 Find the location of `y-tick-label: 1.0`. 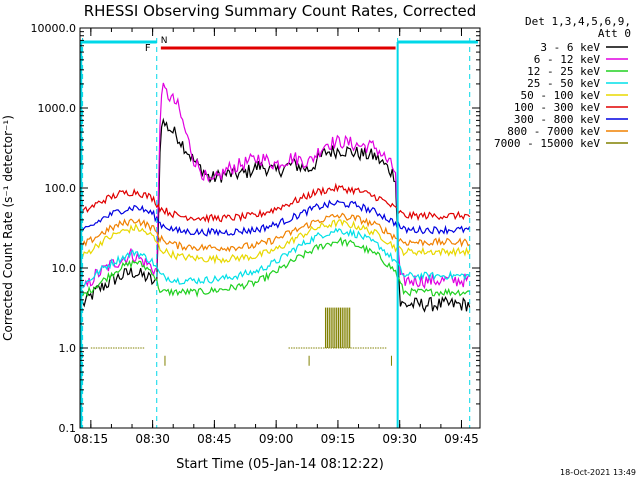

y-tick-label: 1.0 is located at coordinates (68, 348).